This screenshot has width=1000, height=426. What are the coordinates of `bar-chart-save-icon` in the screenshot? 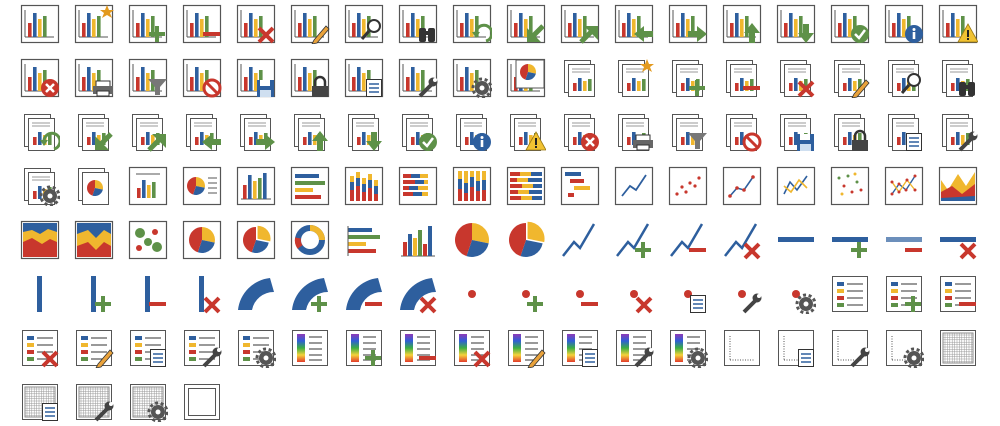 It's located at (256, 78).